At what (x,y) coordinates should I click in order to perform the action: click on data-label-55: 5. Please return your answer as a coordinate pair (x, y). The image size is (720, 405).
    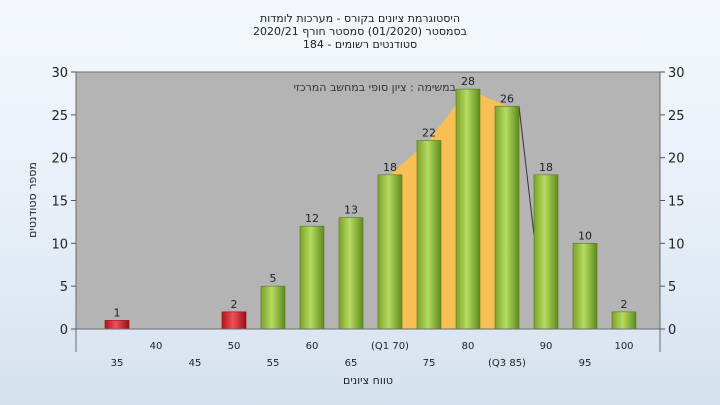
    Looking at the image, I should click on (273, 278).